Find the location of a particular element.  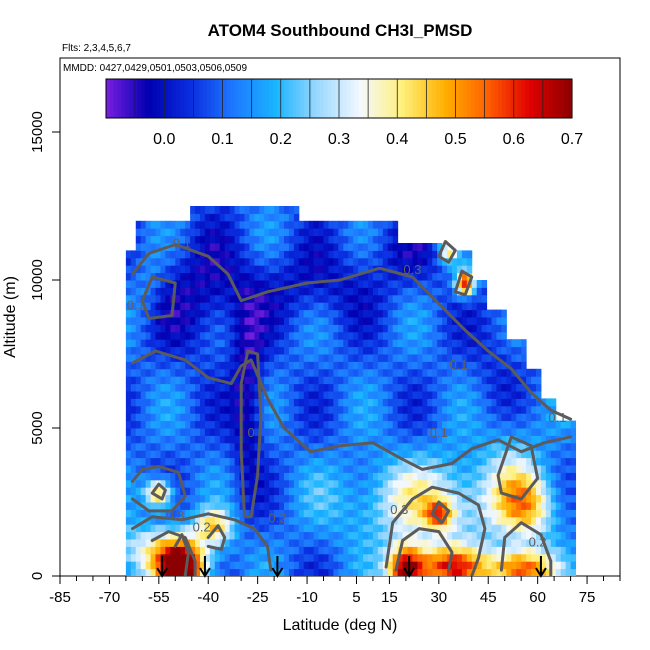

contour-line is located at coordinates (216, 537).